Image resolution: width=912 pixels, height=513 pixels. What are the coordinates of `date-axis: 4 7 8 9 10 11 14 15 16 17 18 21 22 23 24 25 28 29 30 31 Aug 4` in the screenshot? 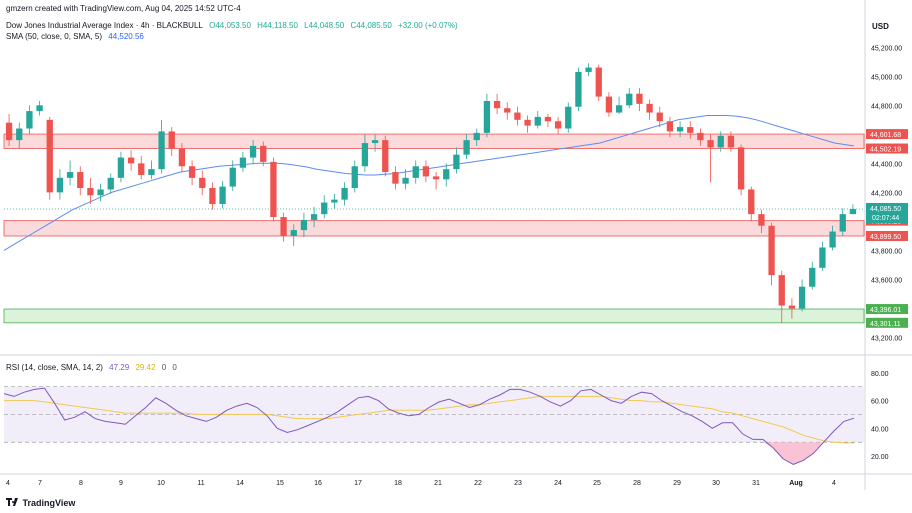 It's located at (421, 483).